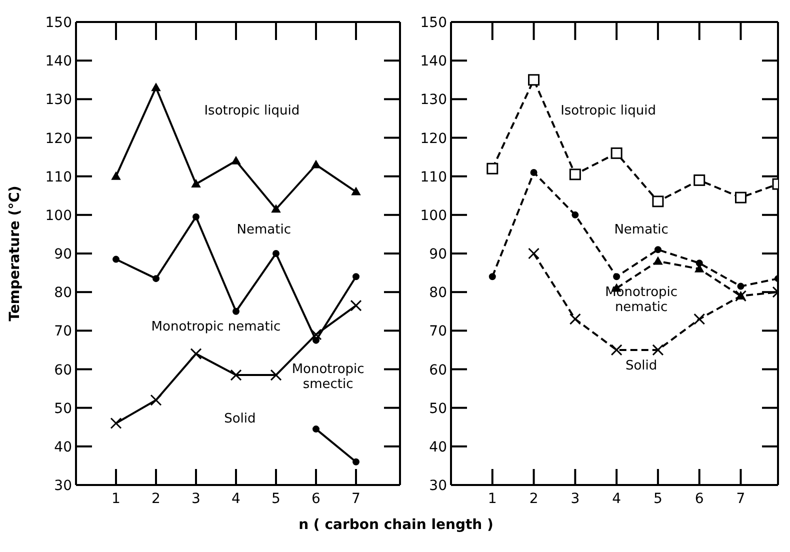 The height and width of the screenshot is (552, 790). What do you see at coordinates (328, 377) in the screenshot?
I see `annotation: Monotropic smectic` at bounding box center [328, 377].